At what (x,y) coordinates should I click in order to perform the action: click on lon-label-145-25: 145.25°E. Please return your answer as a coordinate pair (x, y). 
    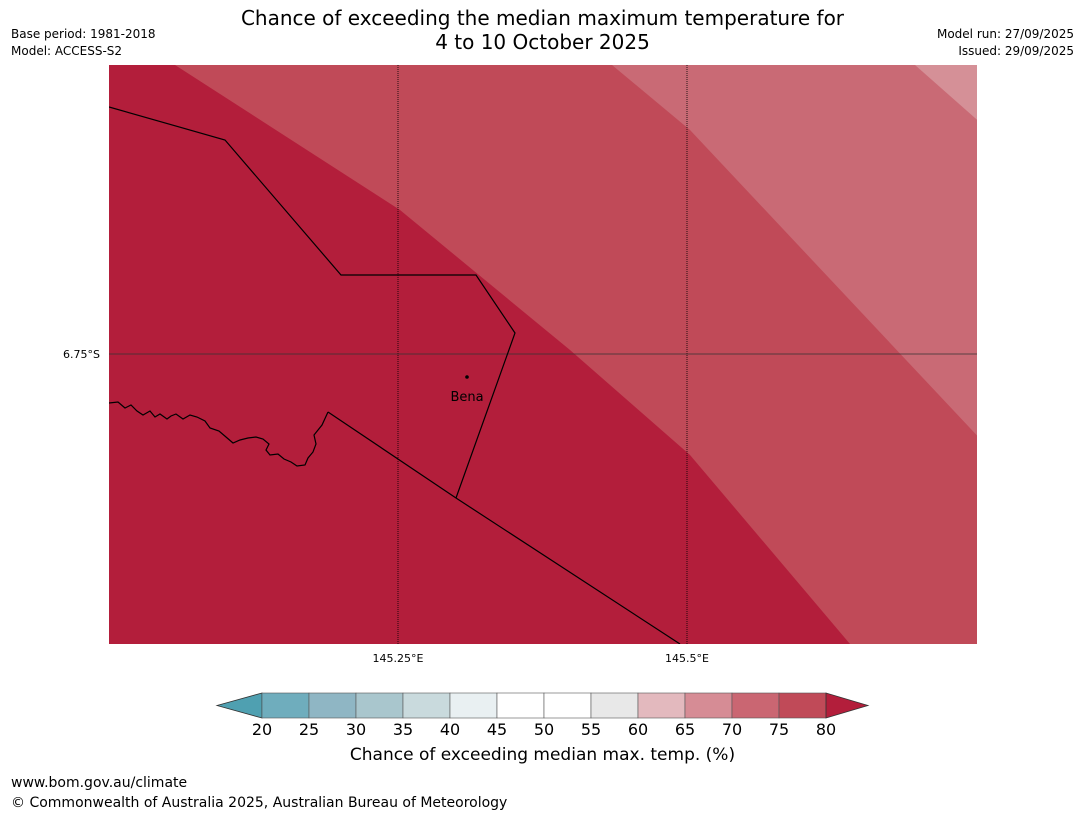
    Looking at the image, I should click on (398, 658).